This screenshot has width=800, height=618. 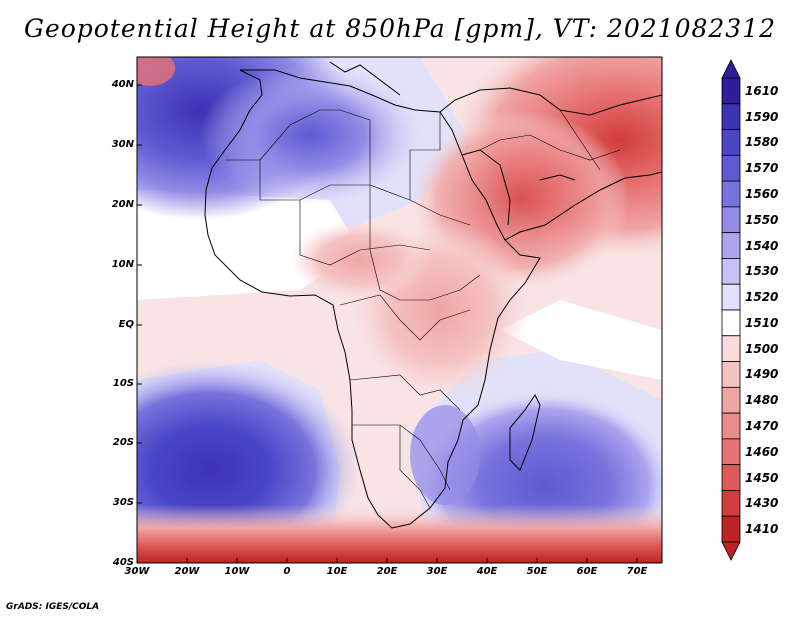 What do you see at coordinates (53, 607) in the screenshot?
I see `grads-credit: GrADS: IGES/COLA` at bounding box center [53, 607].